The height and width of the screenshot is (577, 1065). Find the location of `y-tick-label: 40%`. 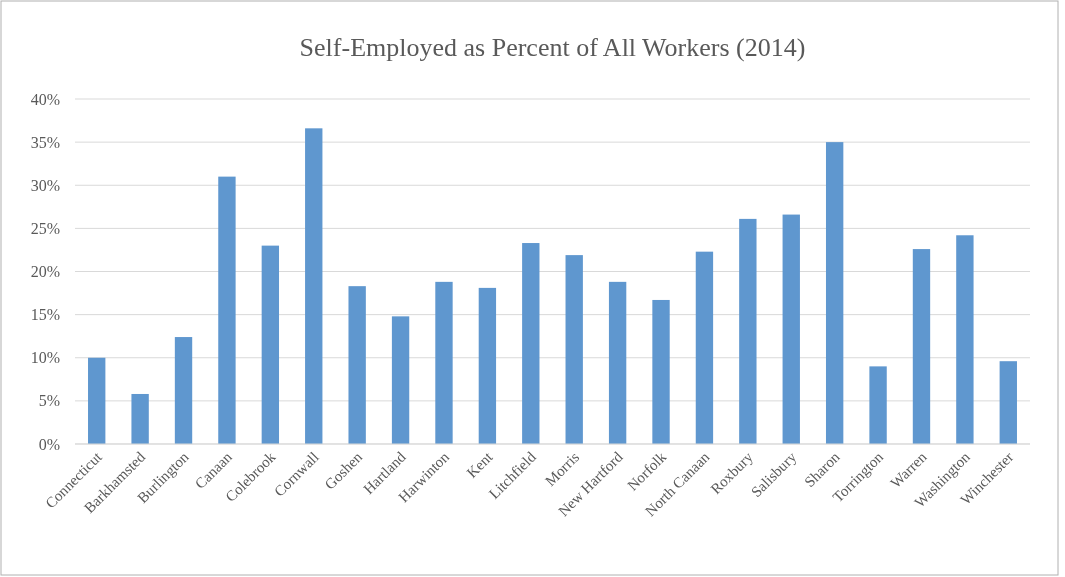

y-tick-label: 40% is located at coordinates (45, 99).